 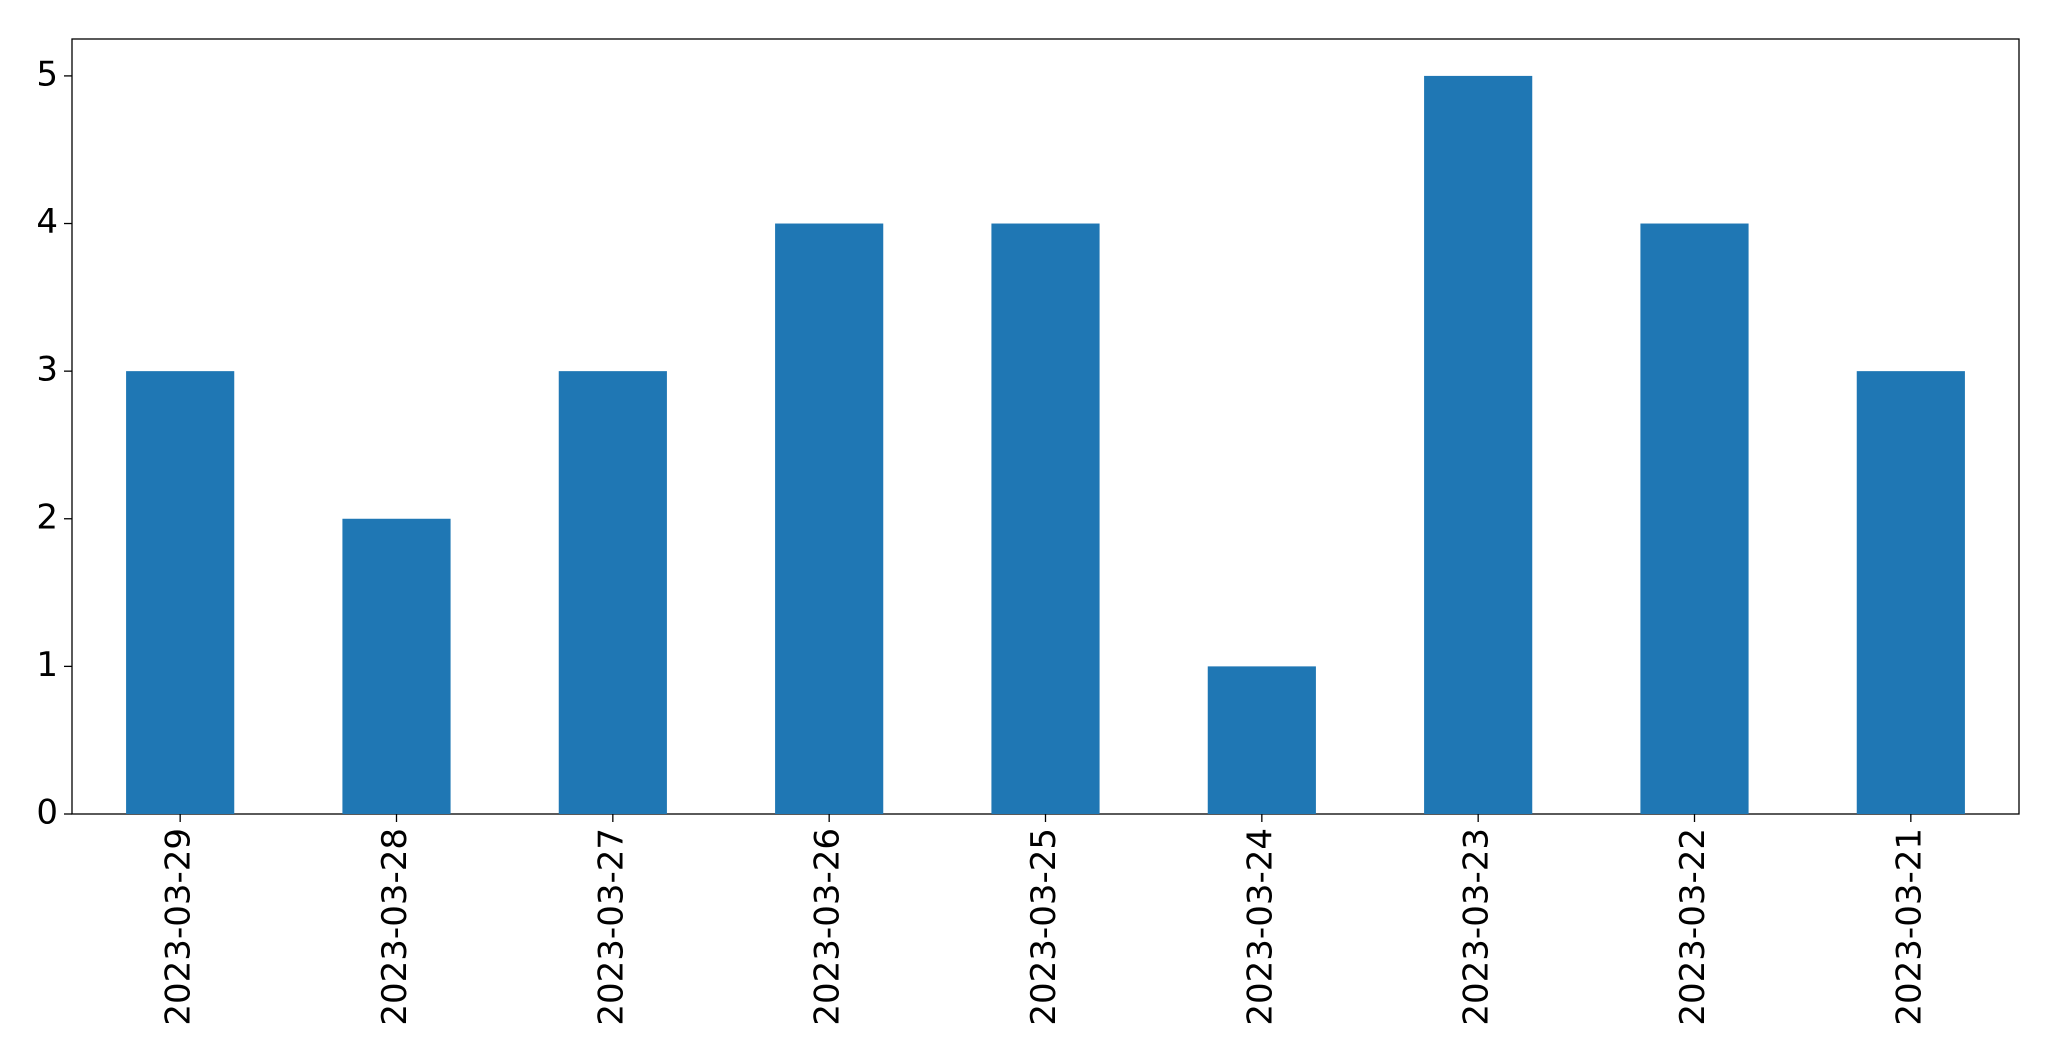 What do you see at coordinates (47, 517) in the screenshot?
I see `y-tick-label: 2` at bounding box center [47, 517].